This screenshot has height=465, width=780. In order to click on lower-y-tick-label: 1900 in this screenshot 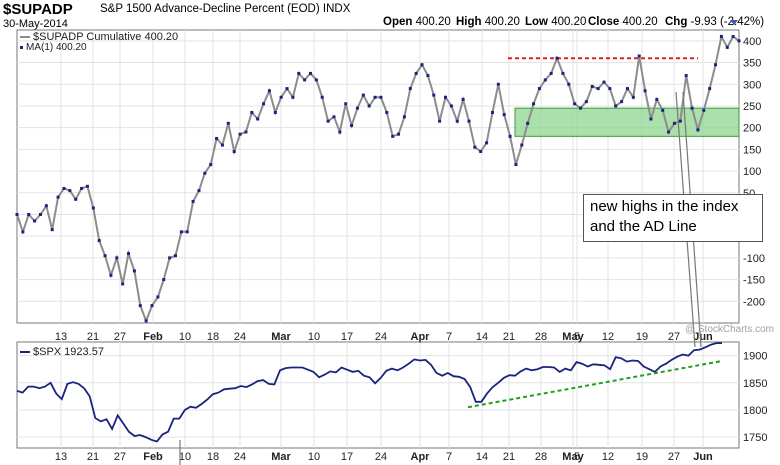, I will do `click(755, 357)`.